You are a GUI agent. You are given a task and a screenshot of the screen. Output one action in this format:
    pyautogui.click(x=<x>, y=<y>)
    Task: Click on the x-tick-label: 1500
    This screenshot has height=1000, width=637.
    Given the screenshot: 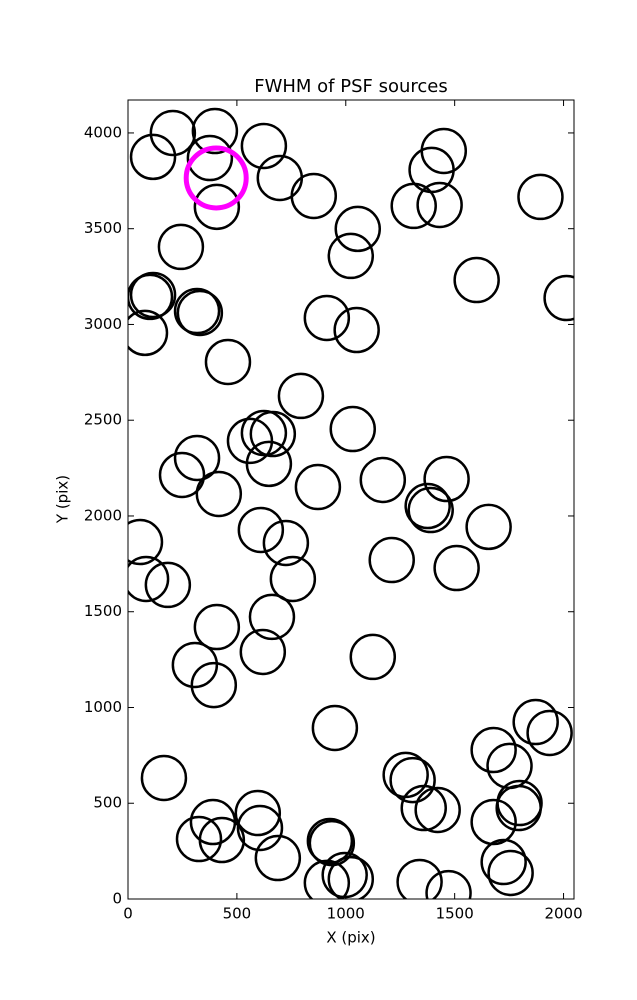 What is the action you would take?
    pyautogui.click(x=455, y=914)
    